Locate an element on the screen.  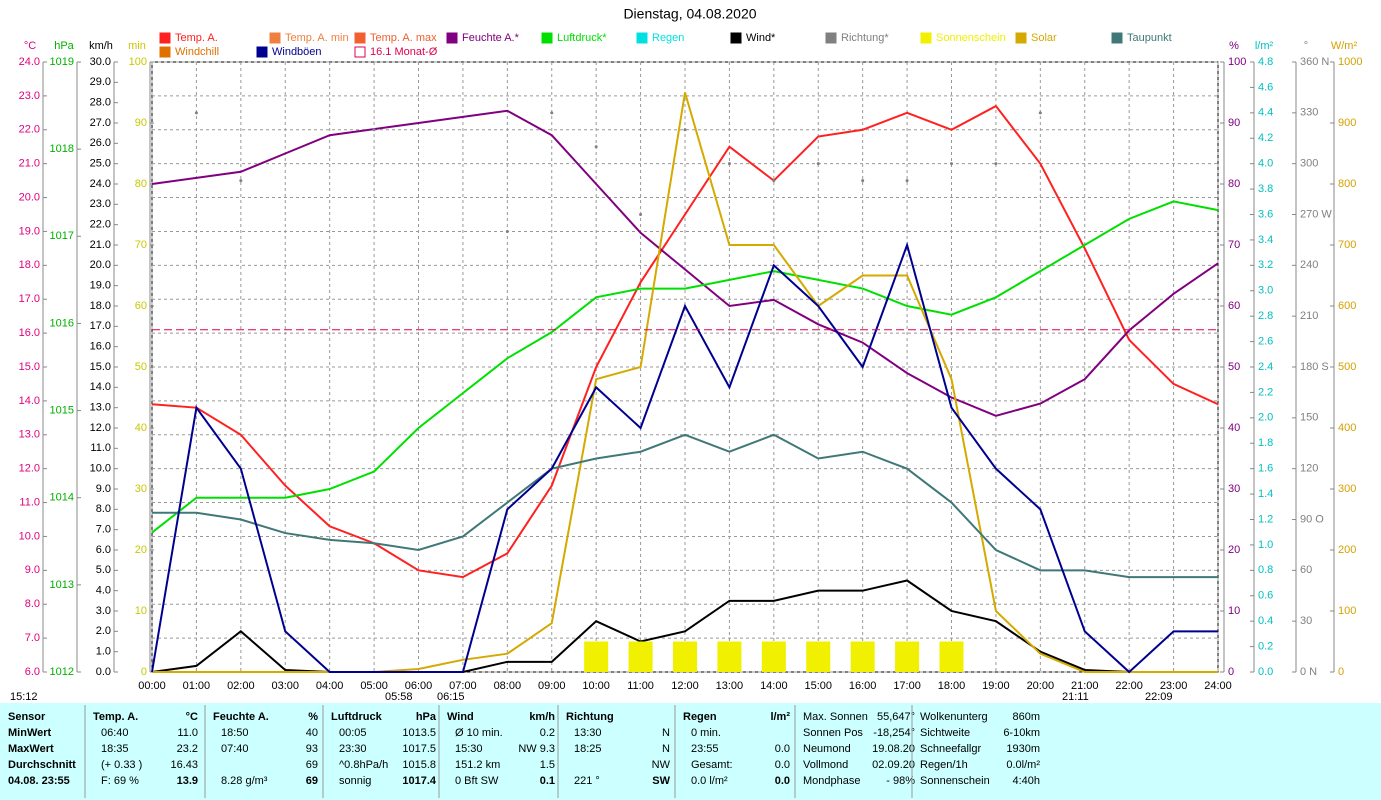
legend-label: Richtung* is located at coordinates (865, 38).